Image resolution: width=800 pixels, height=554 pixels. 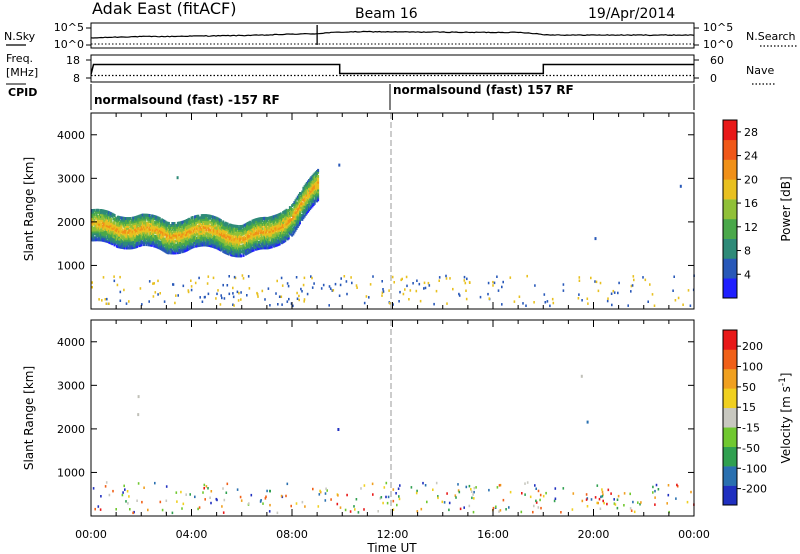 I want to click on date-title: 19/Apr/2014, so click(x=631, y=14).